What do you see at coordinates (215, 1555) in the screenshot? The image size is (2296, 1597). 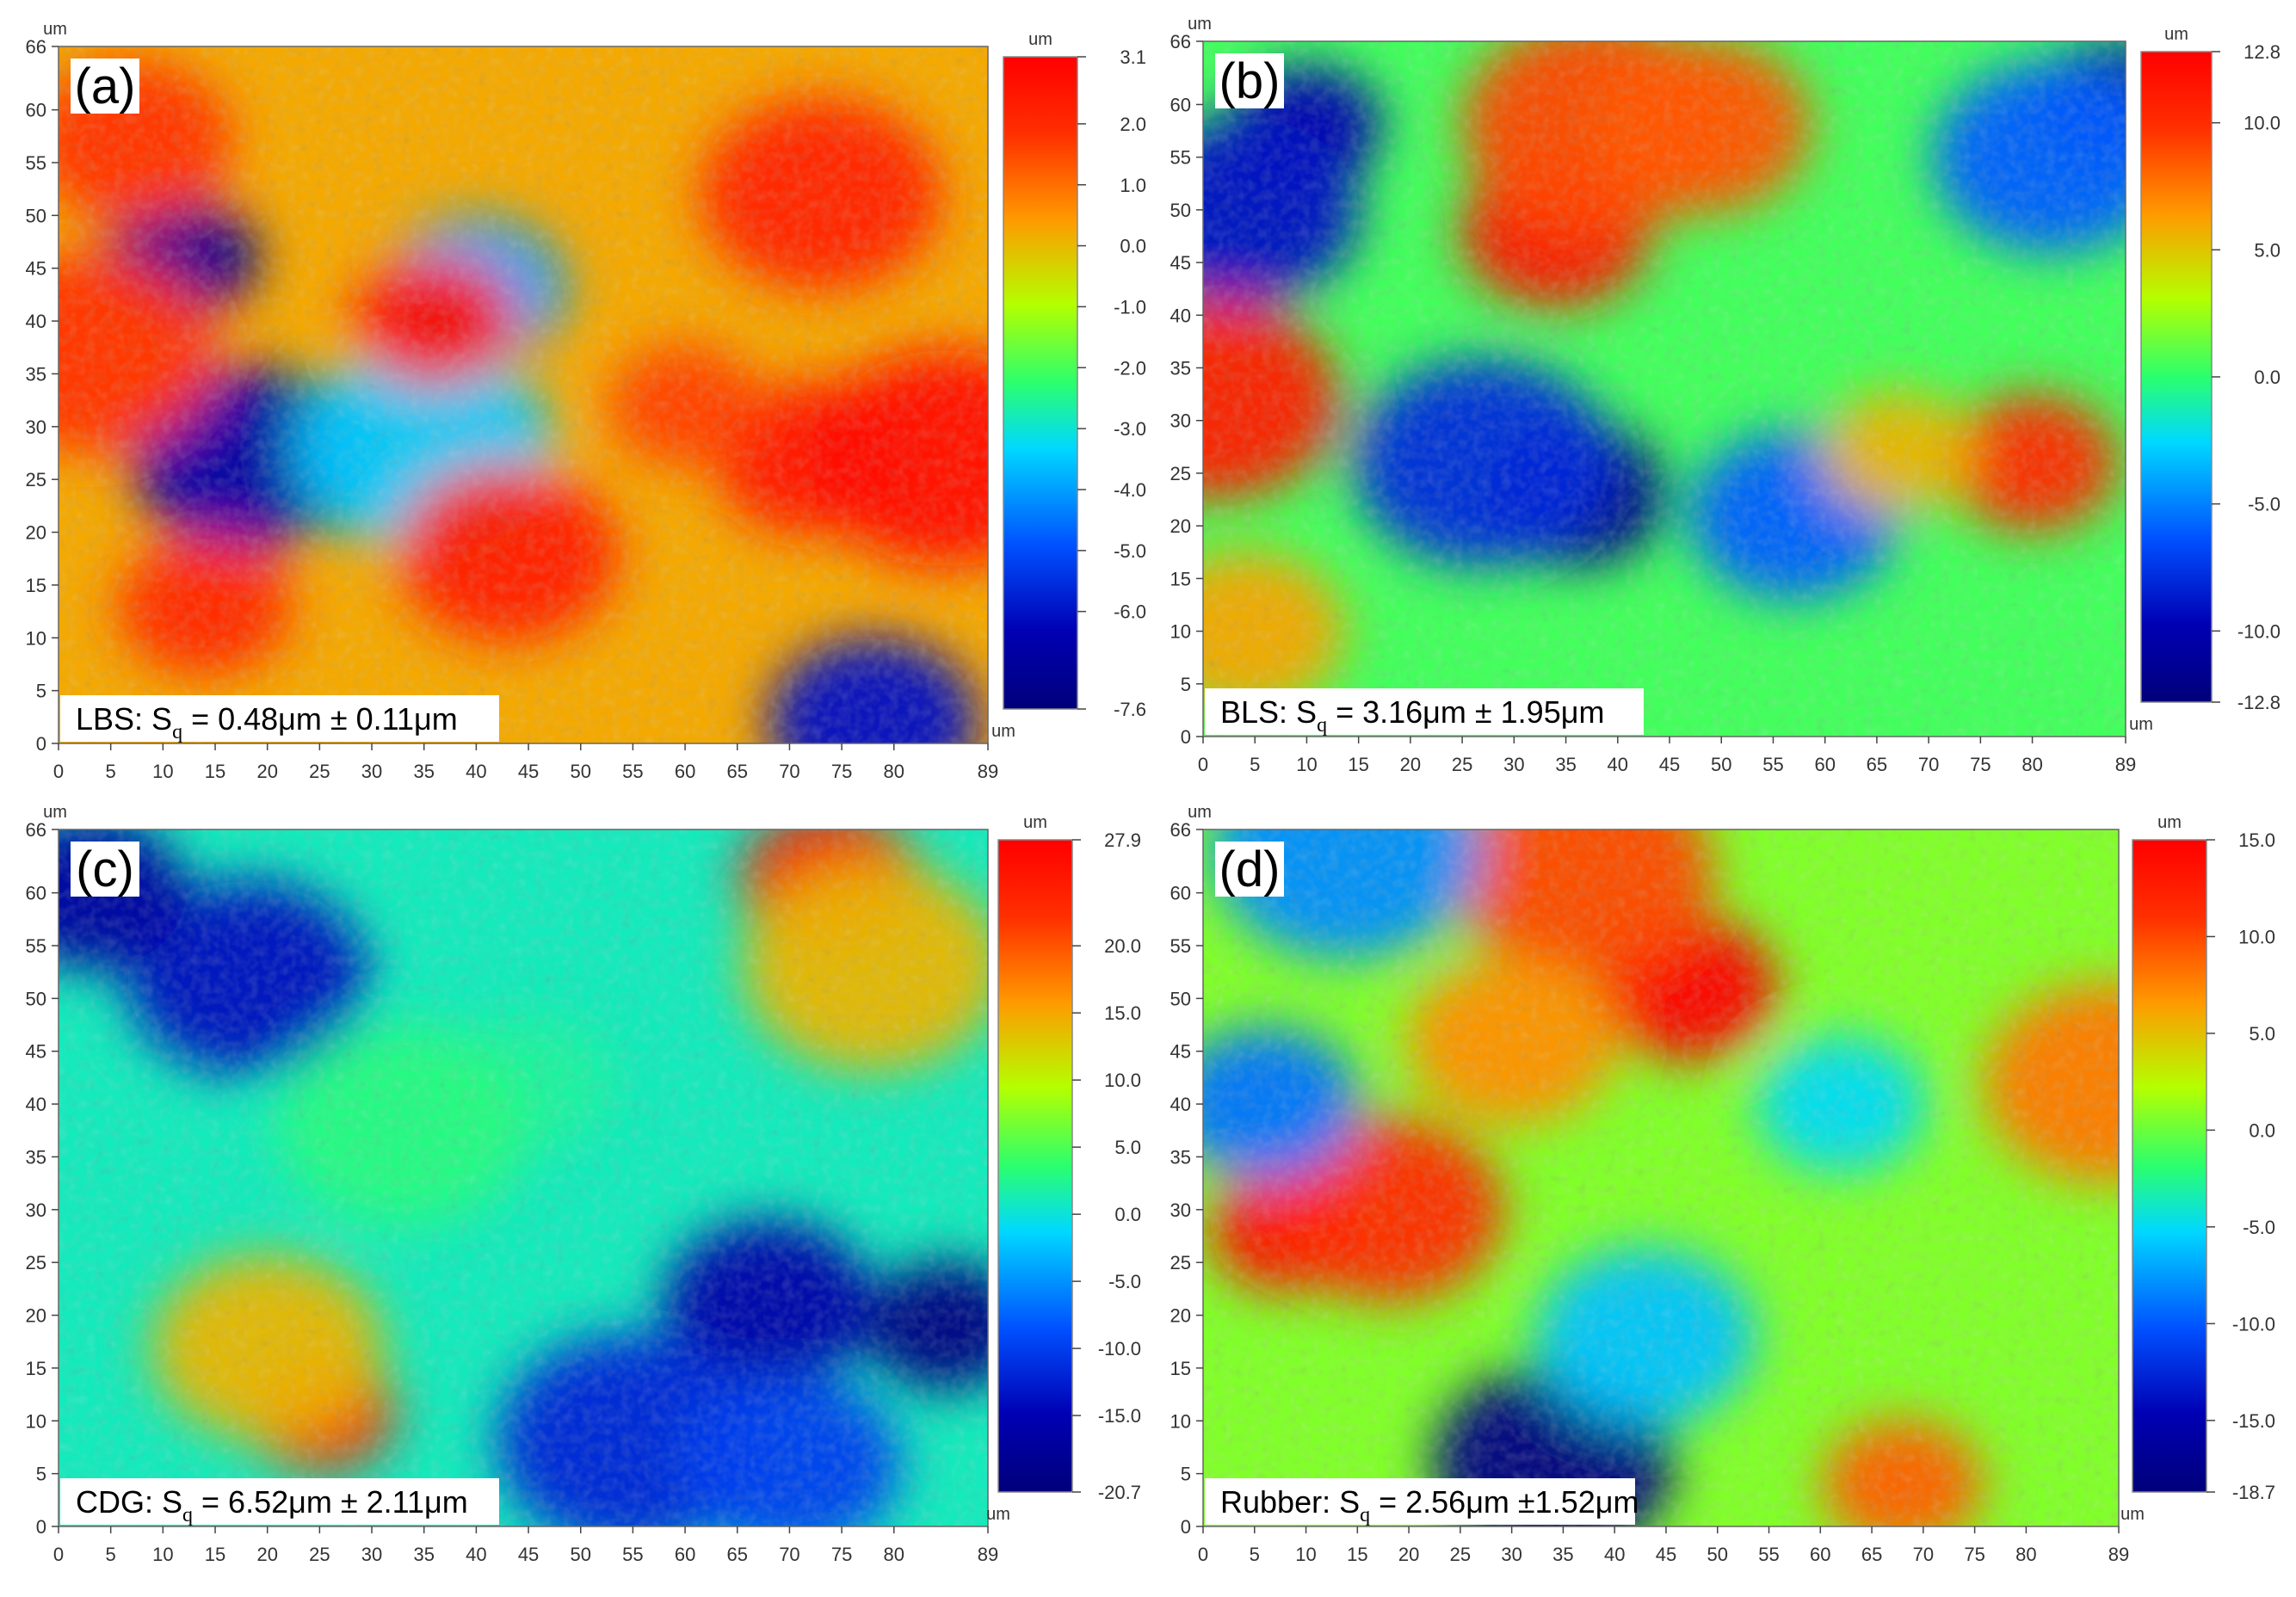 I see `x-tick-label: 15` at bounding box center [215, 1555].